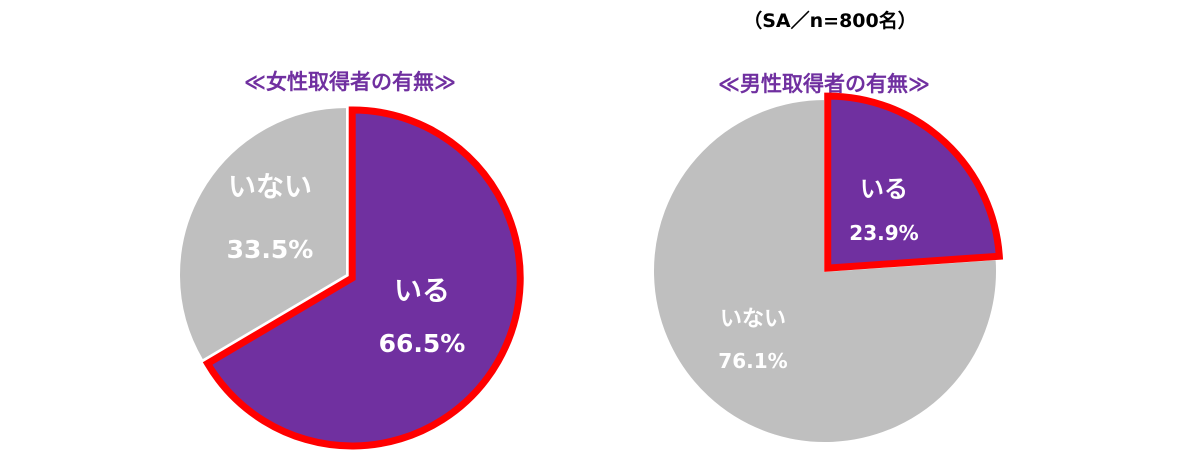 The width and height of the screenshot is (1200, 468). I want to click on slice-value-men-0: 23.9%, so click(883, 233).